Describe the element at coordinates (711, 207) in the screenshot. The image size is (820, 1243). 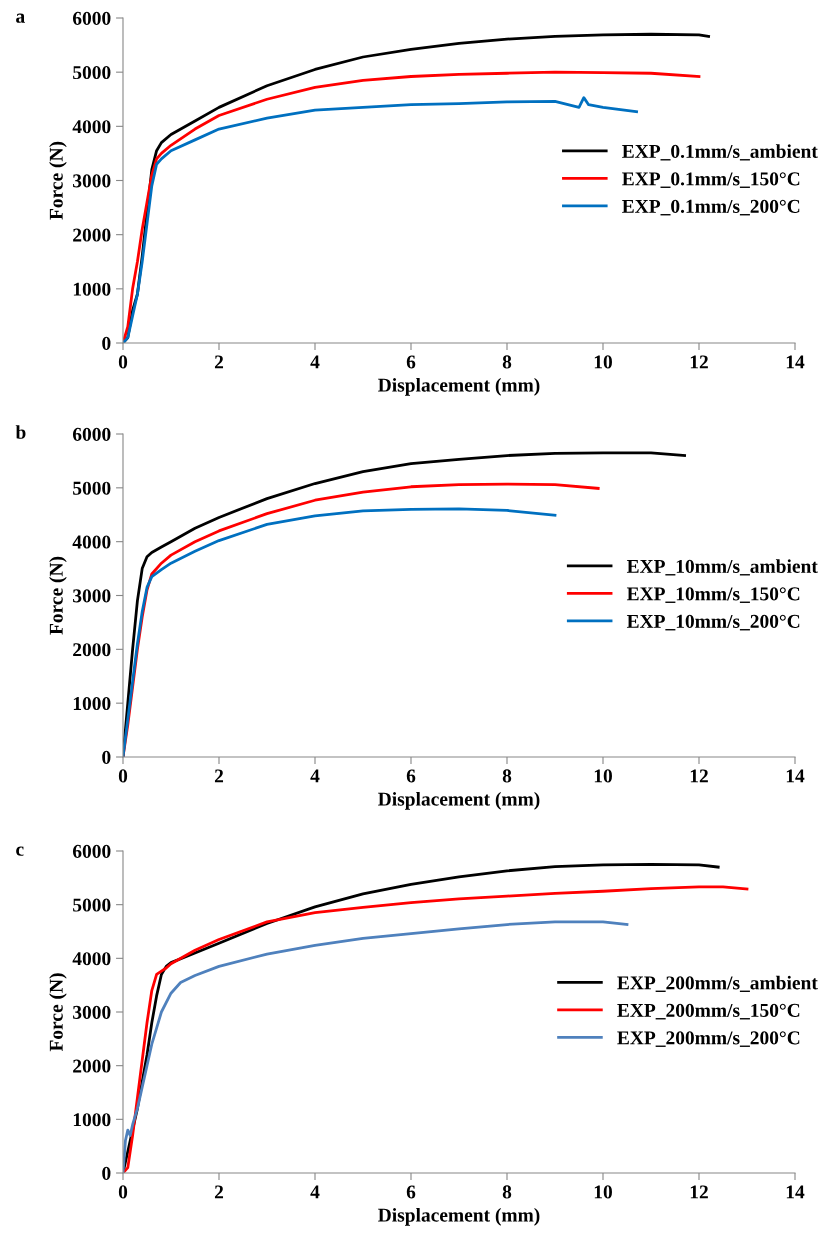
I see `legend-label: EXP_0.1mm/s_200°C` at that location.